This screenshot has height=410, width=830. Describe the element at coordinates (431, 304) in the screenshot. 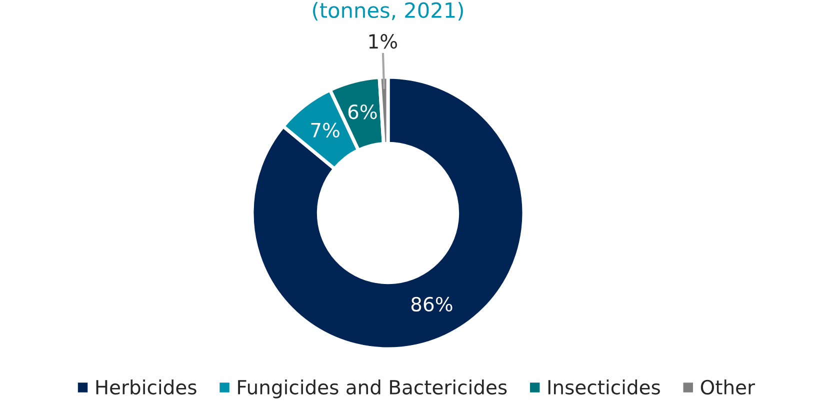

I see `data-label: 86%` at that location.